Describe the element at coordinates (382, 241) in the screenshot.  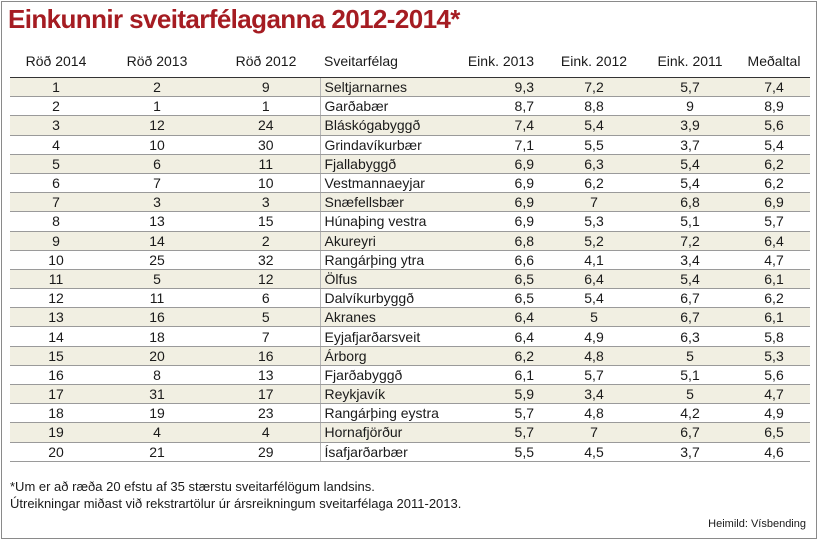
I see `cell-municipality: Akureyri` at that location.